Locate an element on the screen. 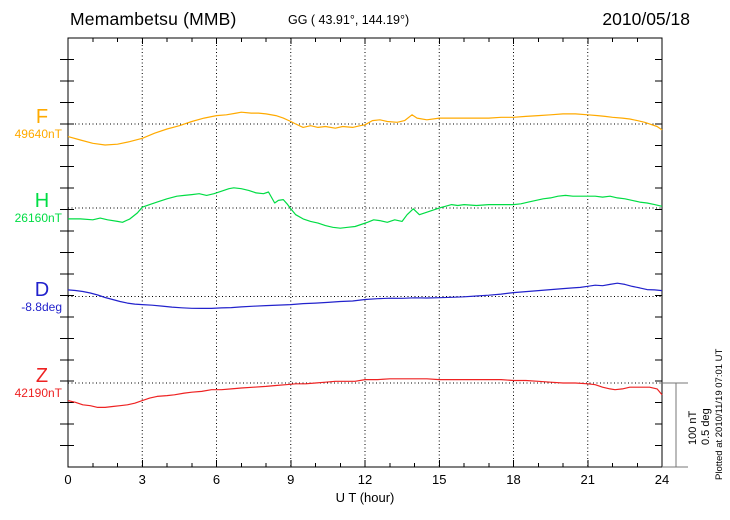  scale-bar is located at coordinates (675, 425).